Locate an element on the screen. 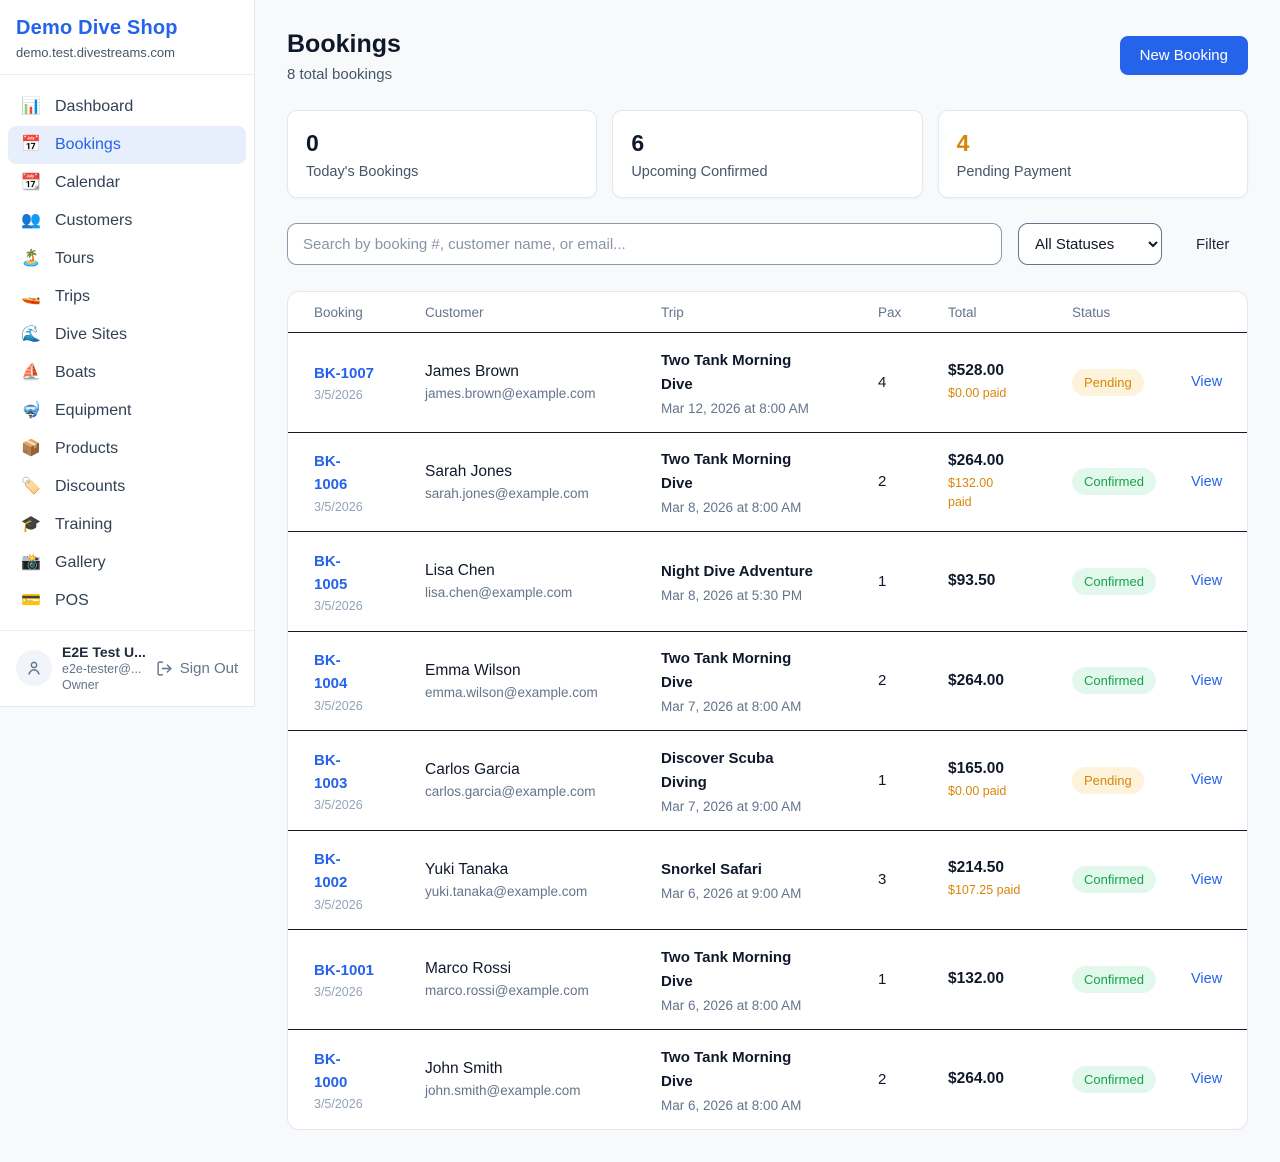  sidebar-item: 👥 Customers is located at coordinates (127, 221).